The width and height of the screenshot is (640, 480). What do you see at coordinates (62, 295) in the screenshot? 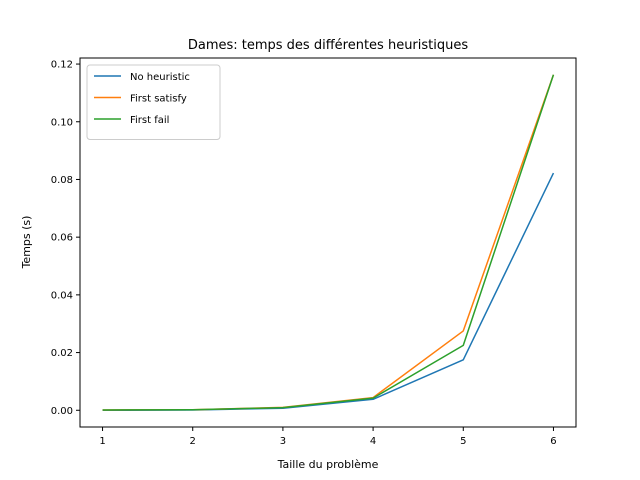
I see `y-tick-label: 0.04` at bounding box center [62, 295].